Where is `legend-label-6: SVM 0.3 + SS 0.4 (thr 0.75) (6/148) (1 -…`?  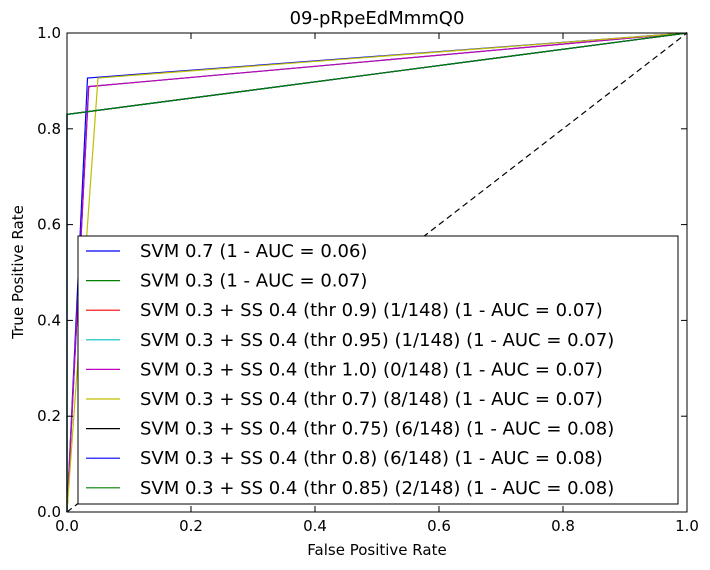 legend-label-6: SVM 0.3 + SS 0.4 (thr 0.75) (6/148) (1 -… is located at coordinates (377, 429).